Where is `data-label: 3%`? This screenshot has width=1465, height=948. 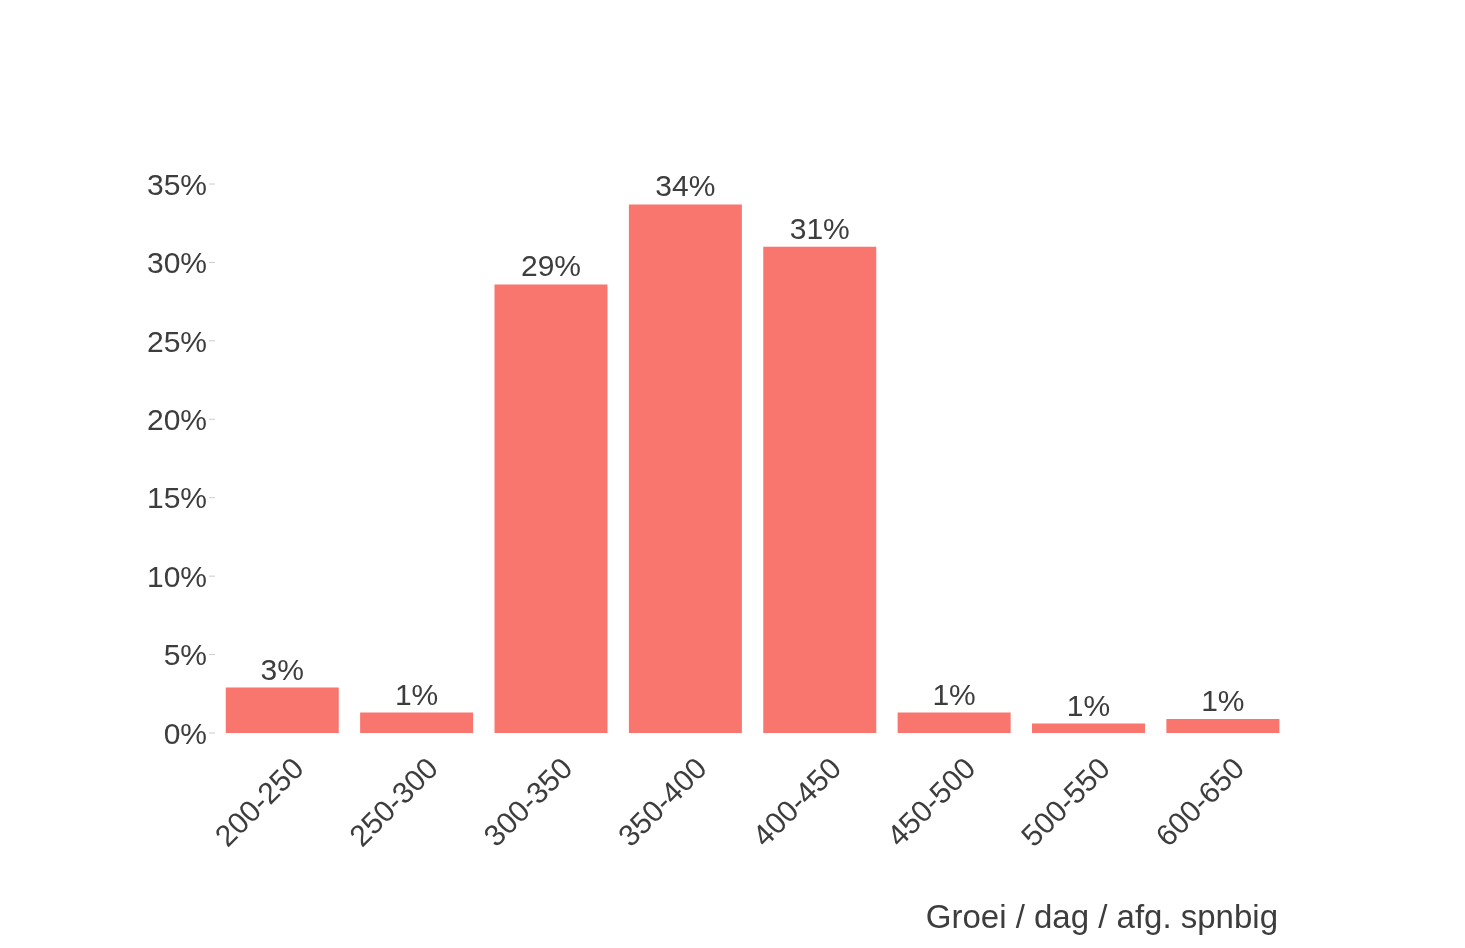
data-label: 3% is located at coordinates (282, 669).